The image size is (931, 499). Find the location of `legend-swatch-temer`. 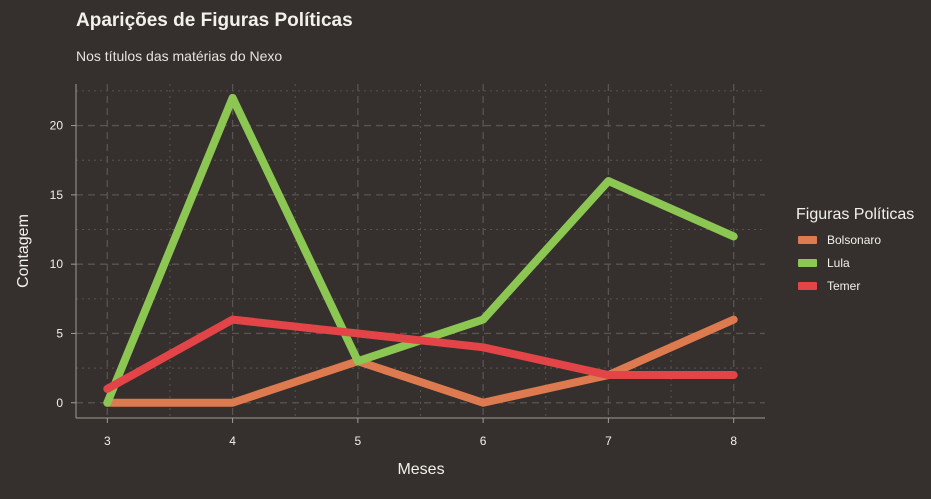

legend-swatch-temer is located at coordinates (807, 286).